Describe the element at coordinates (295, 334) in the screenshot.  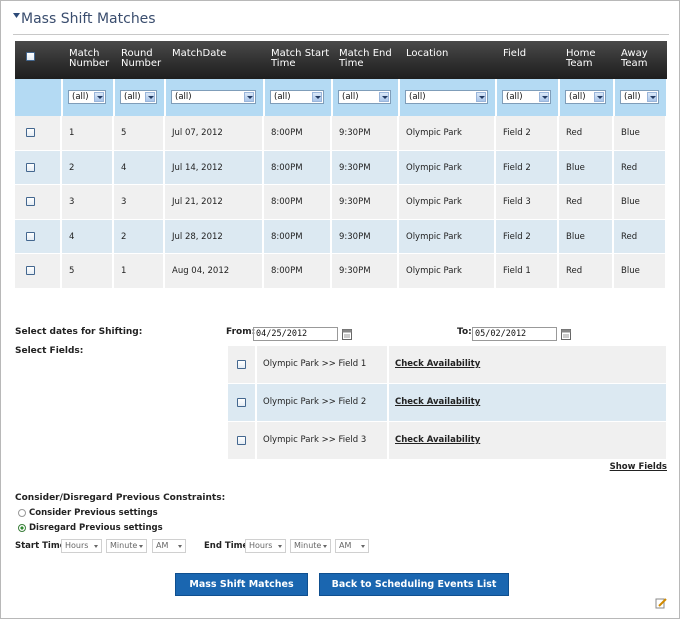
I see `from-date-input: 04/25/2012` at that location.